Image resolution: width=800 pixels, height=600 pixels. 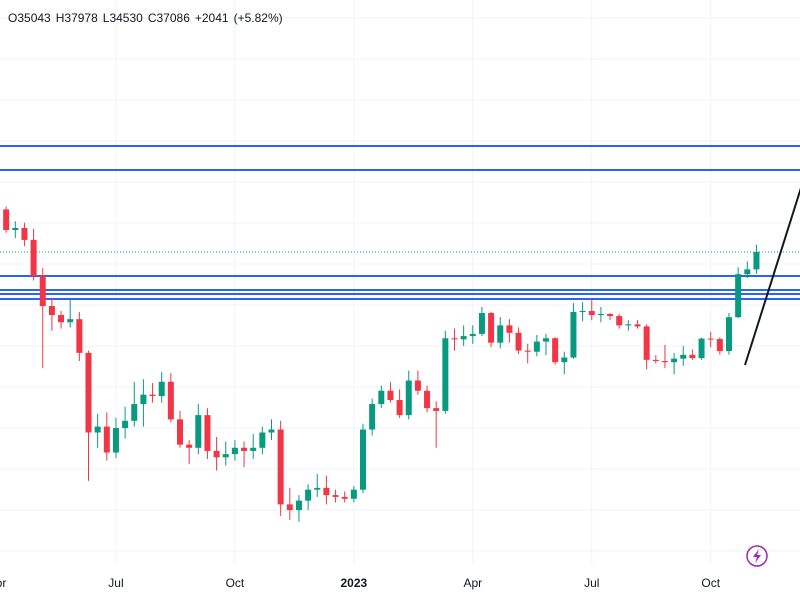 What do you see at coordinates (353, 583) in the screenshot?
I see `x-tick-label: 2023` at bounding box center [353, 583].